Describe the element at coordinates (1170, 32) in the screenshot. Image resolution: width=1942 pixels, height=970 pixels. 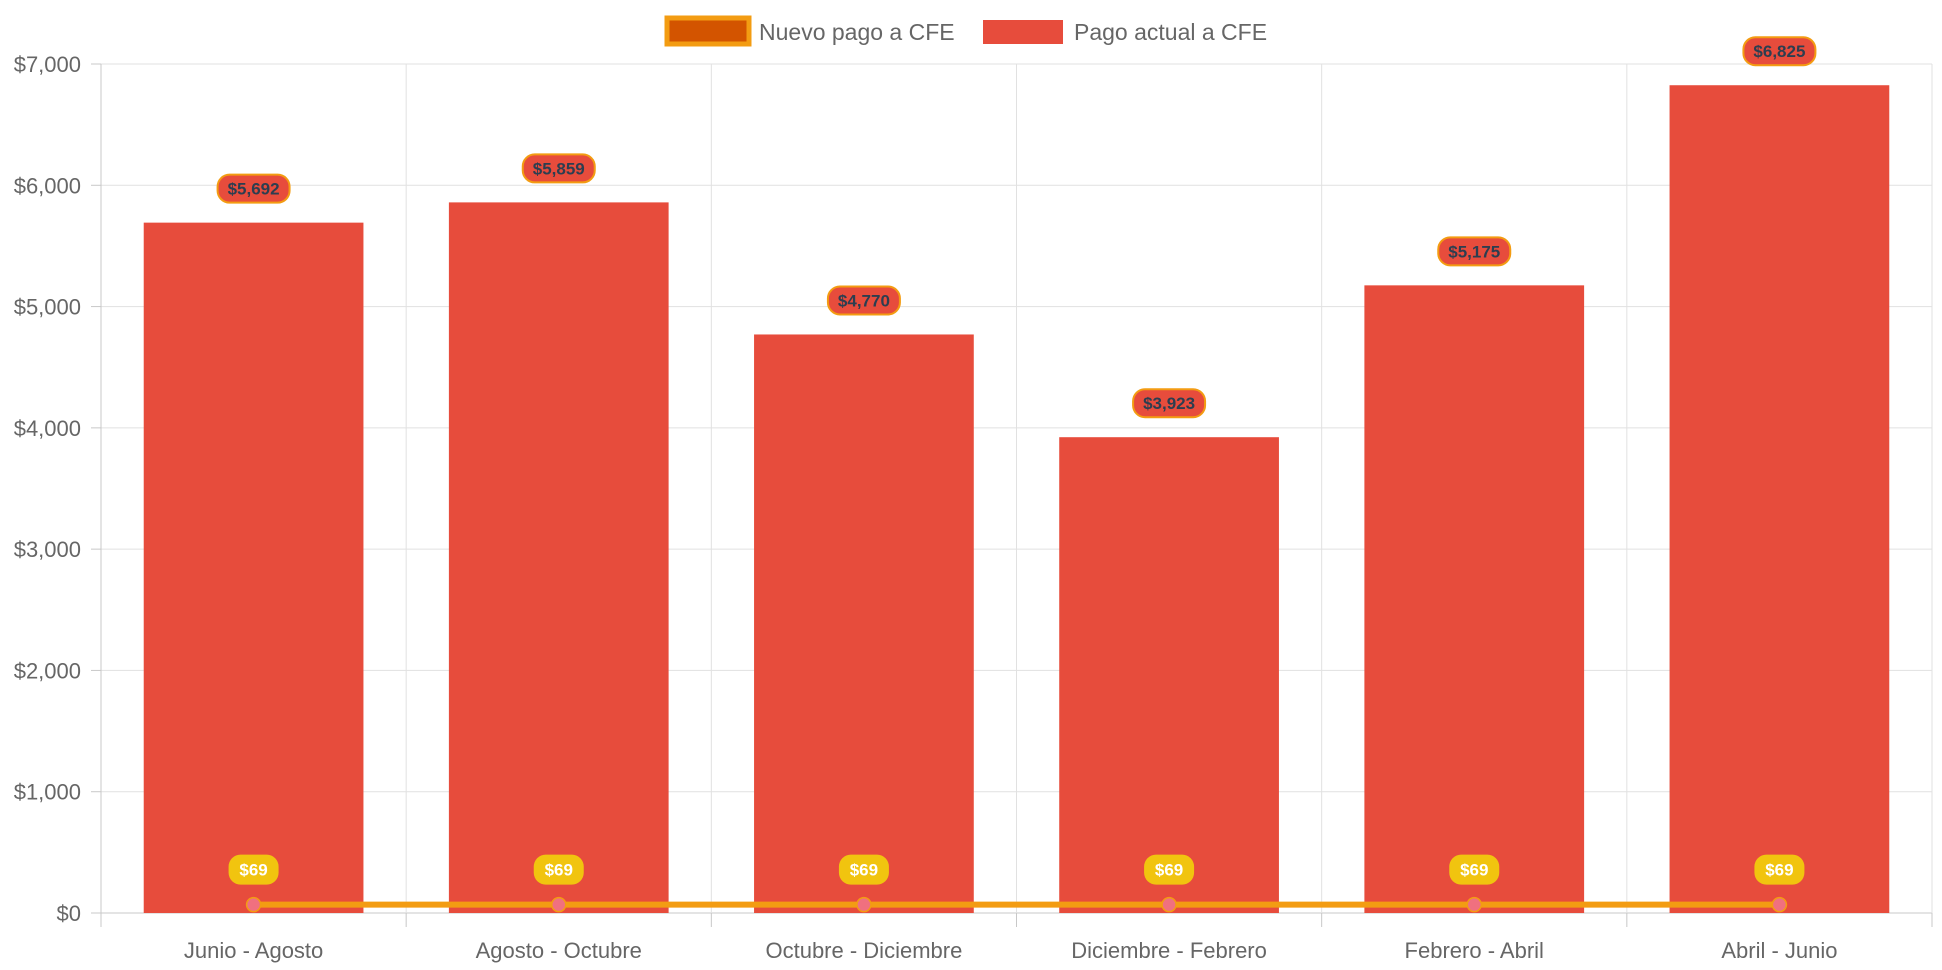
I see `legend-label-pago-actual: Pago actual a CFE` at that location.